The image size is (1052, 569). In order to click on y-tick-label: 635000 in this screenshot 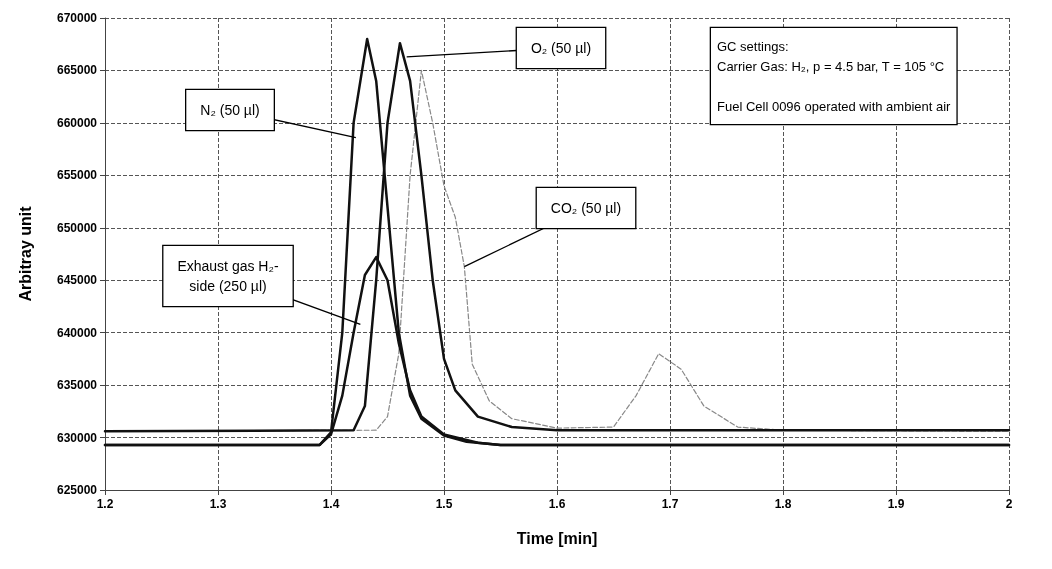, I will do `click(77, 385)`.